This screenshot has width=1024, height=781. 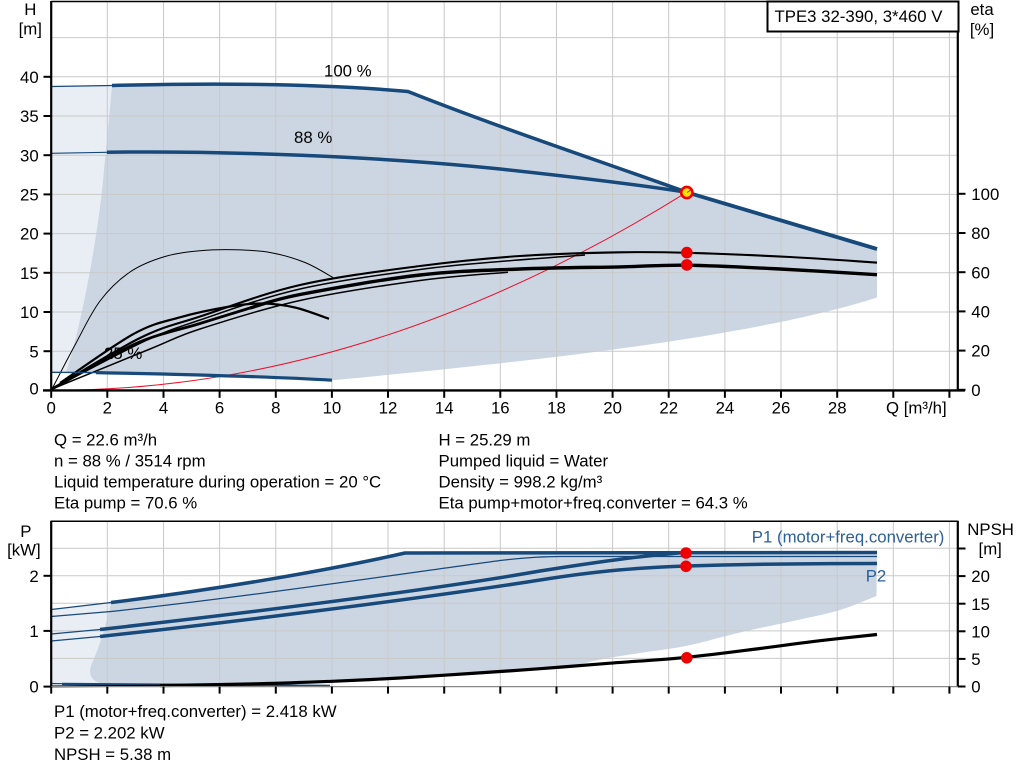 What do you see at coordinates (219, 407) in the screenshot?
I see `svg-text: 6` at bounding box center [219, 407].